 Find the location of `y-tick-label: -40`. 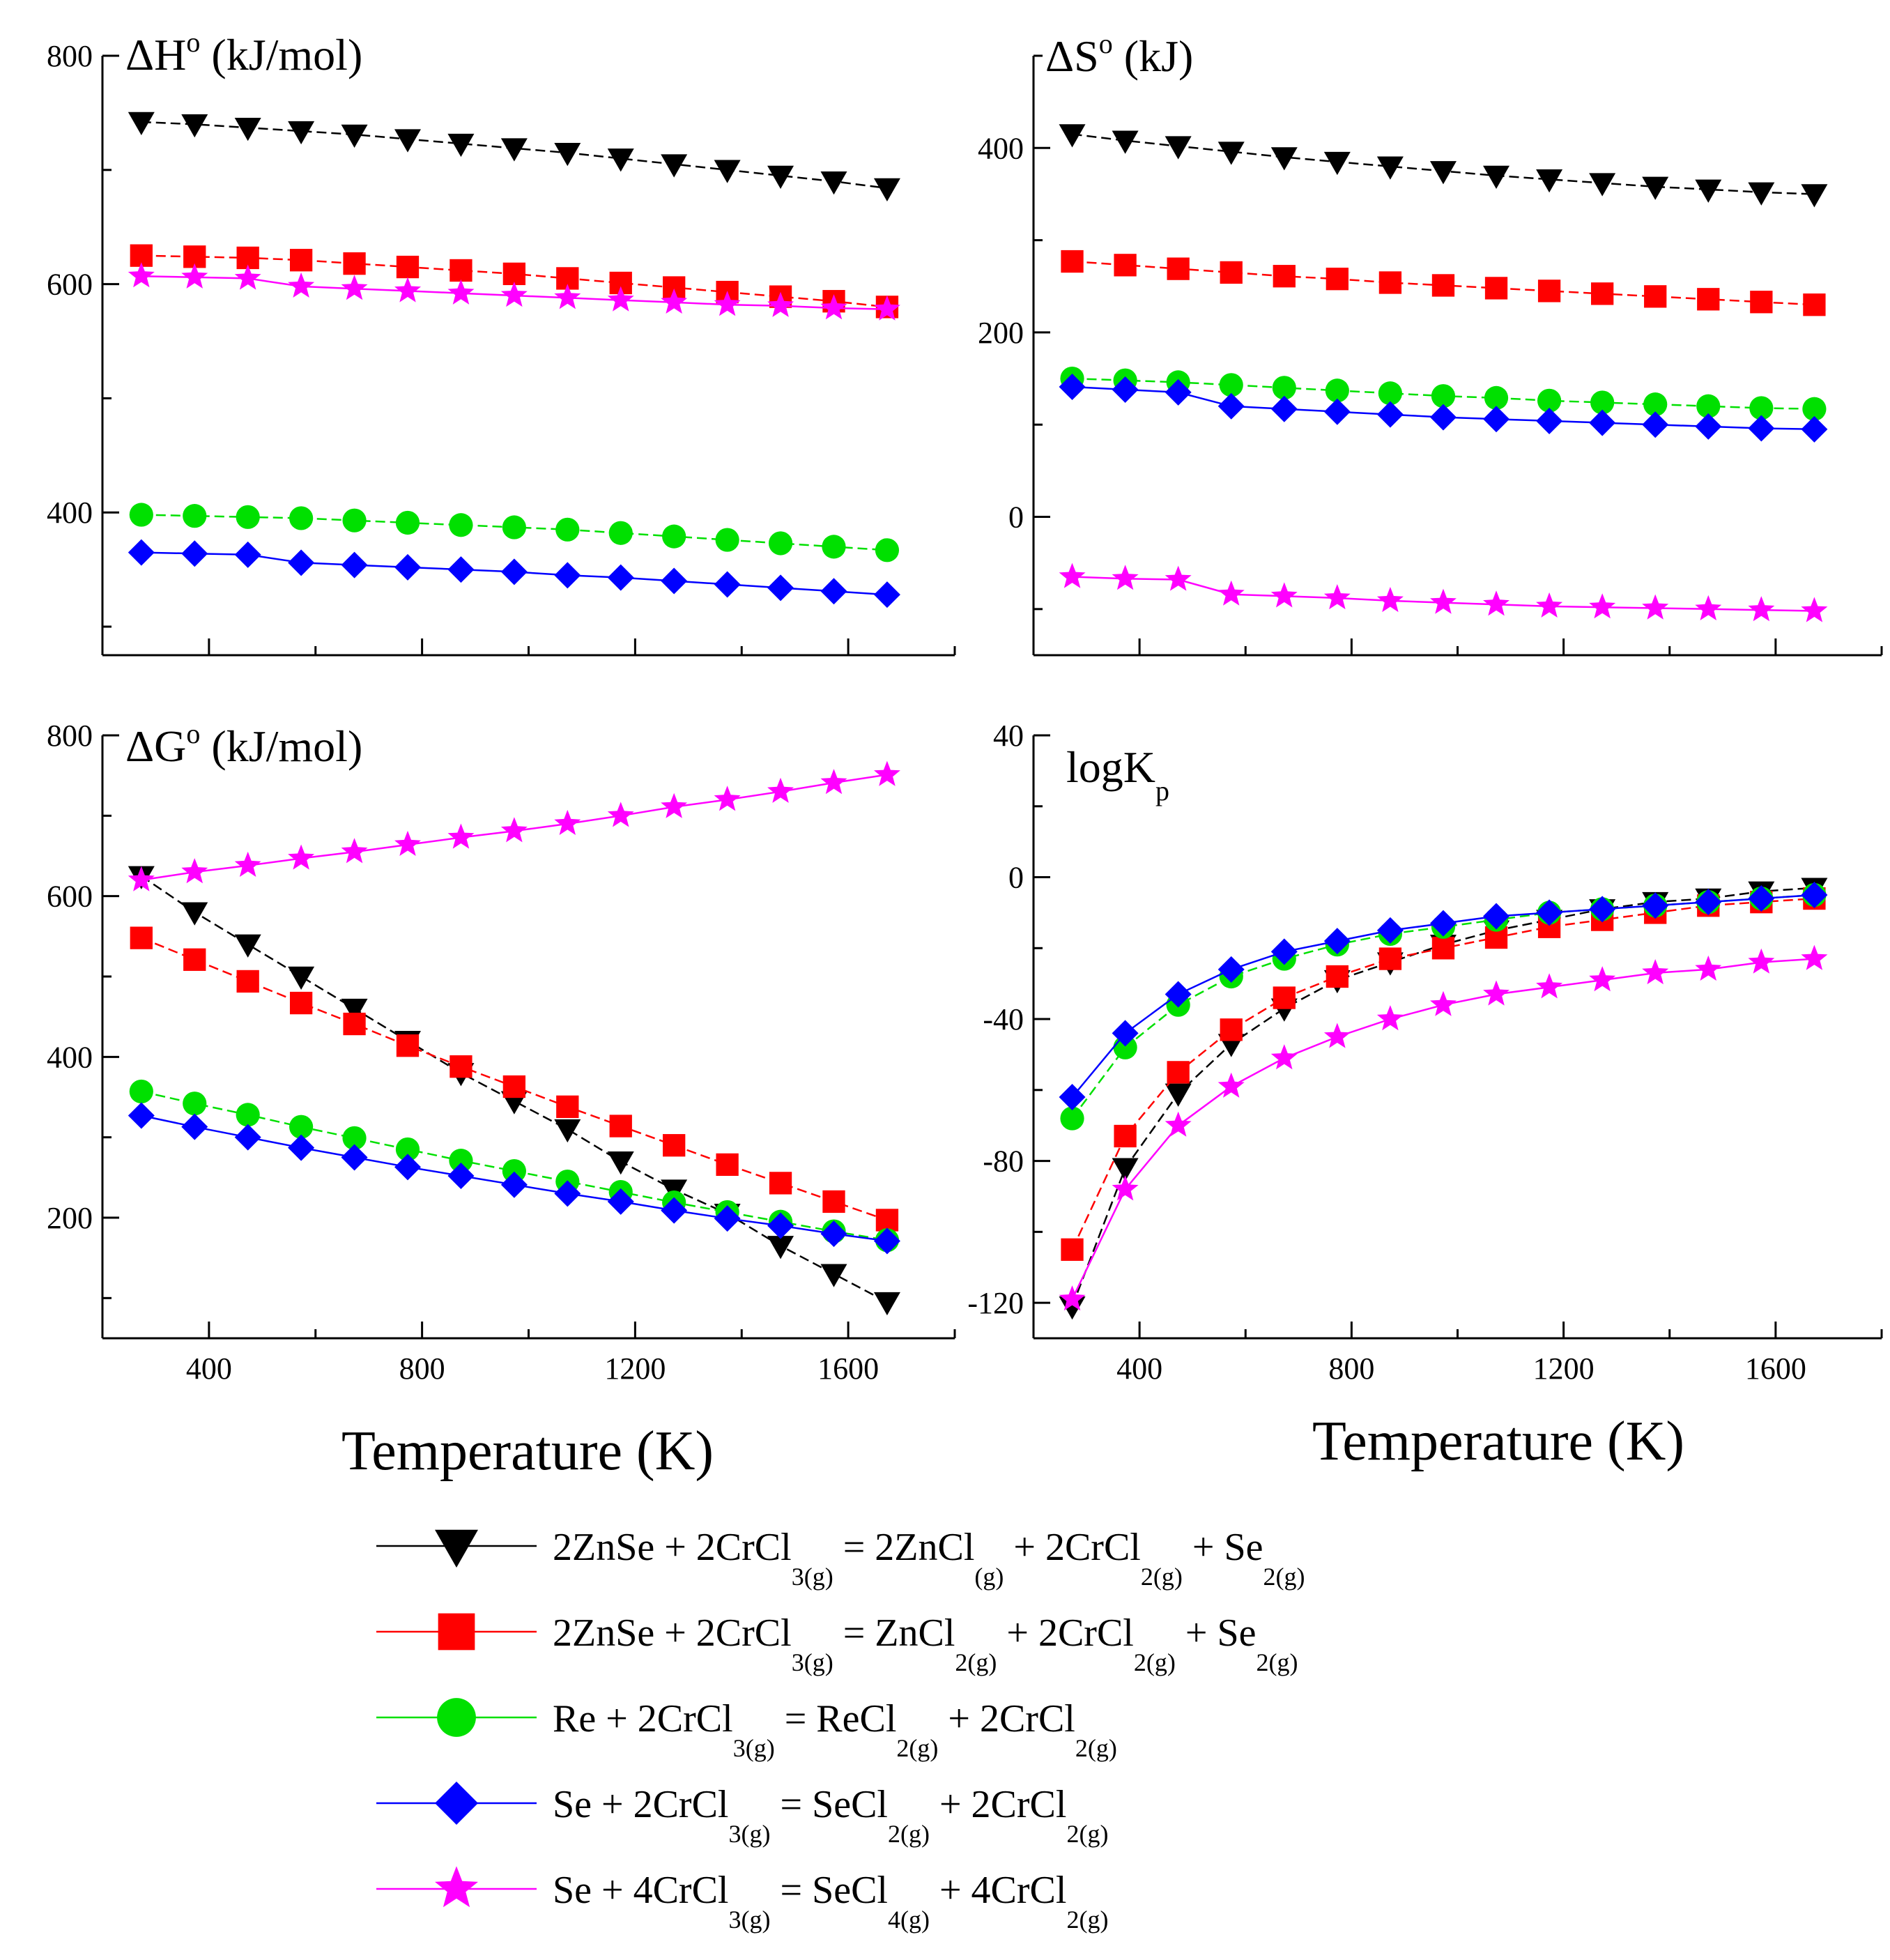

y-tick-label: -40 is located at coordinates (1003, 1019).